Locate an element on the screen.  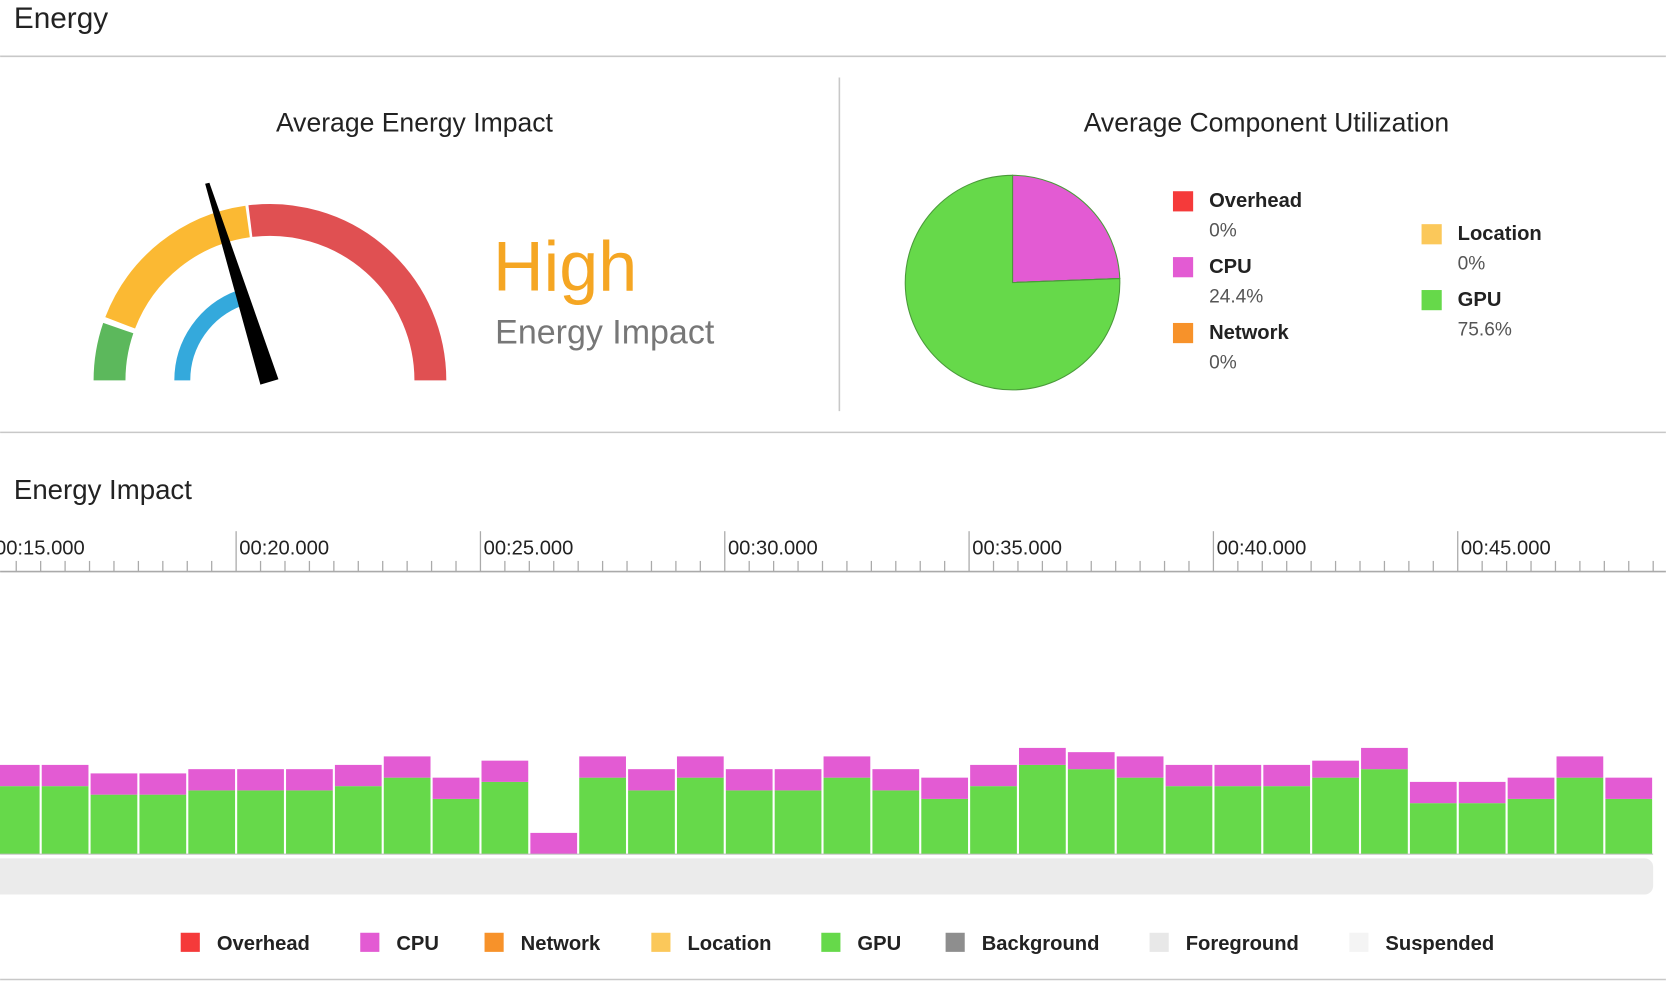
legend-label: Background is located at coordinates (1041, 944).